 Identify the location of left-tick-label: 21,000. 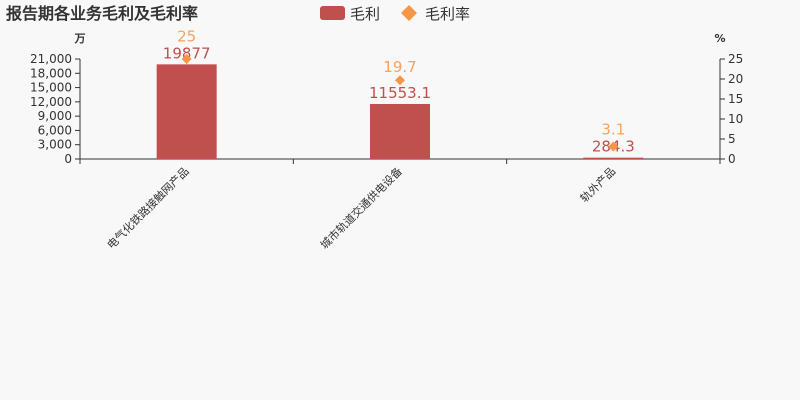
(51, 59).